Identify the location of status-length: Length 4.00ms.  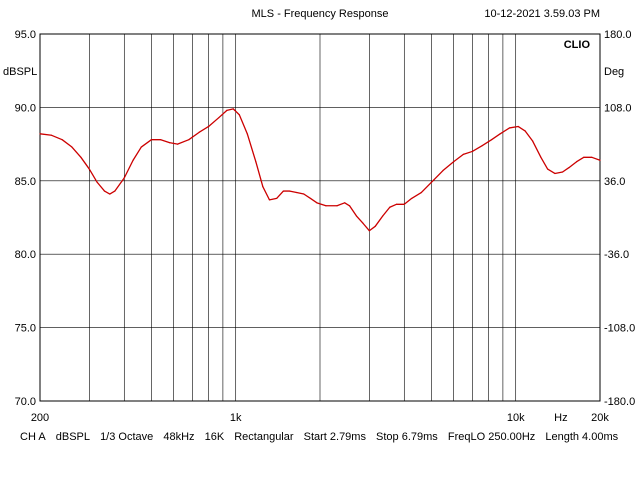
(582, 437).